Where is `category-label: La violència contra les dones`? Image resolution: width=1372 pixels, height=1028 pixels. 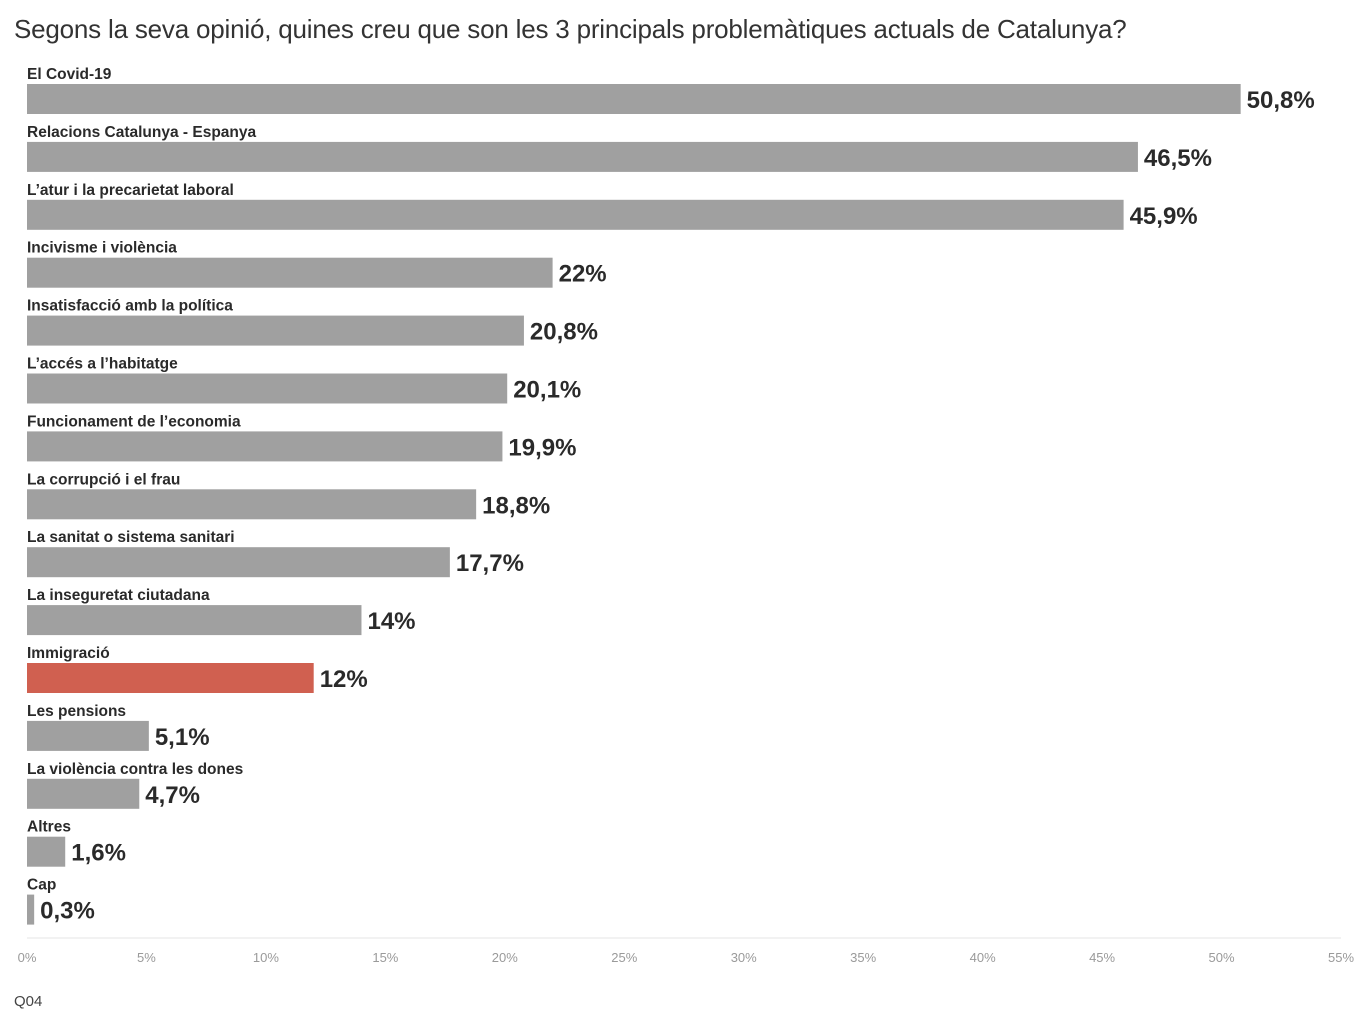 category-label: La violència contra les dones is located at coordinates (135, 769).